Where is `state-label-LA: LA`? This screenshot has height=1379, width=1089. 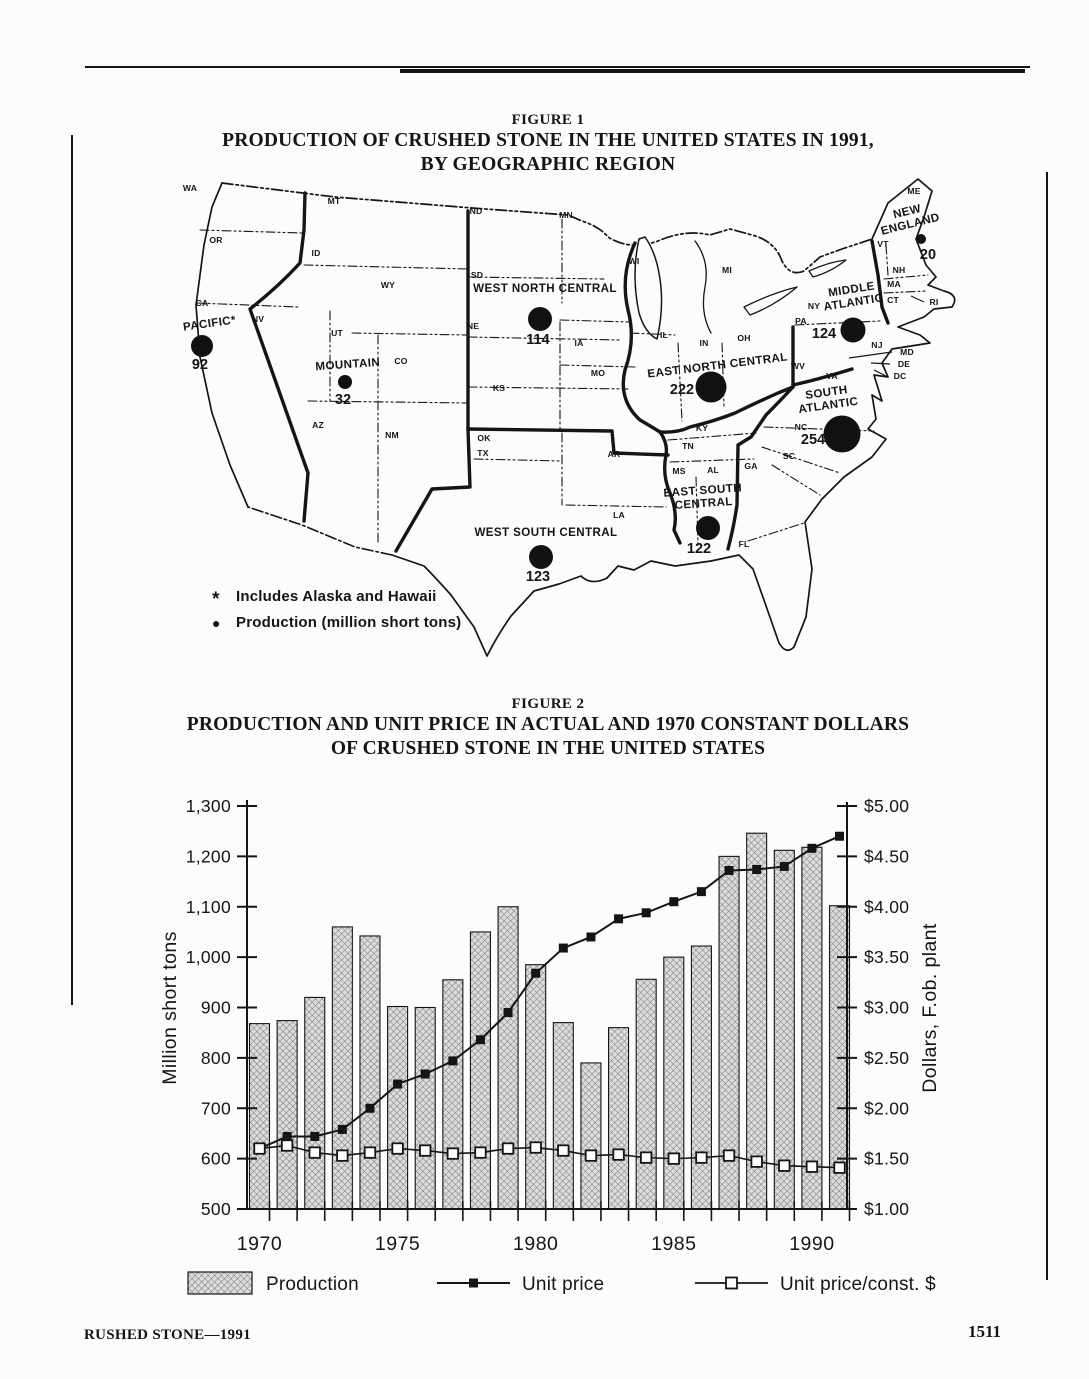
state-label-LA: LA is located at coordinates (619, 515).